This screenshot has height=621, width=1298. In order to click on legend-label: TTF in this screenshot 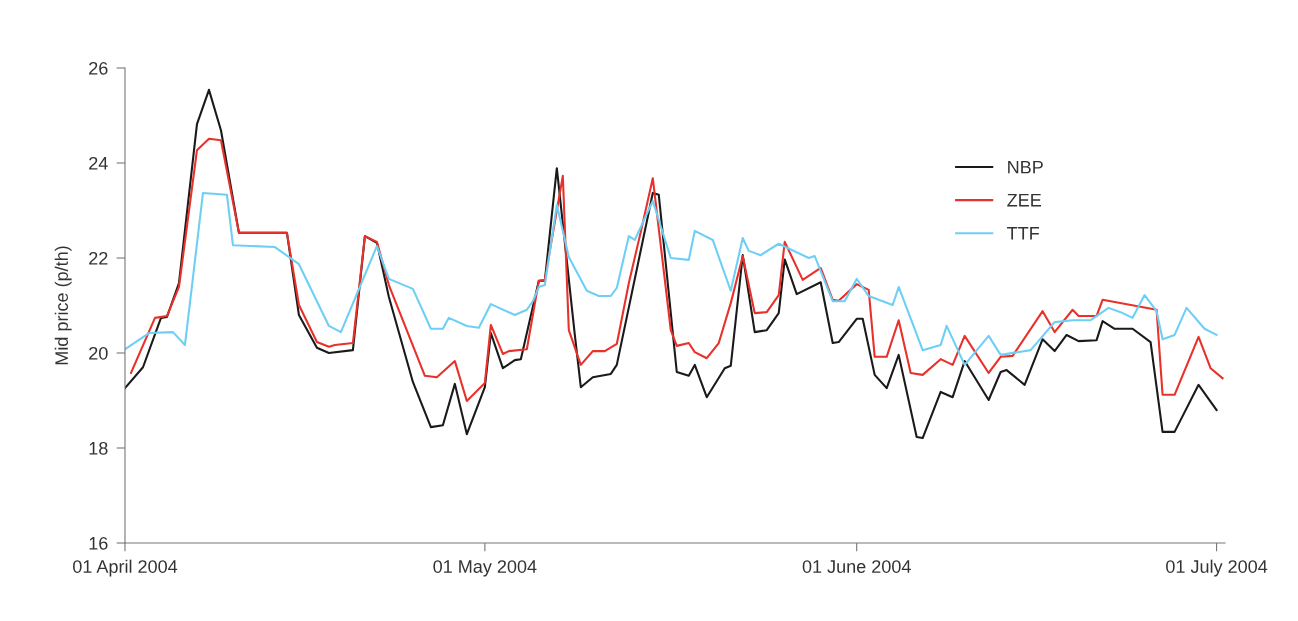, I will do `click(1023, 233)`.